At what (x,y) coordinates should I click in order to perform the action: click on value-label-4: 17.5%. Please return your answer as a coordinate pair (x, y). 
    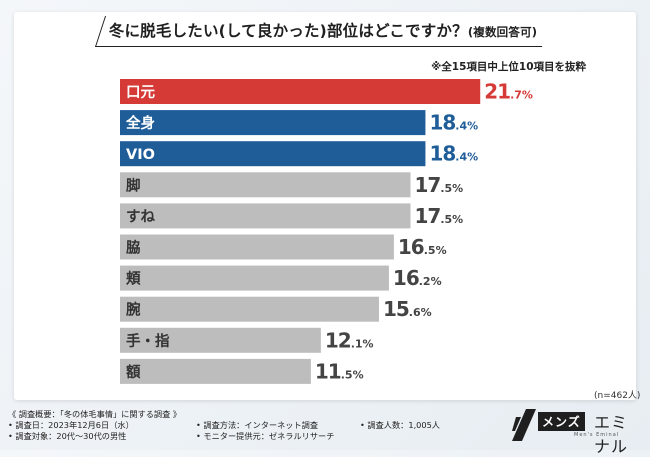
    Looking at the image, I should click on (439, 216).